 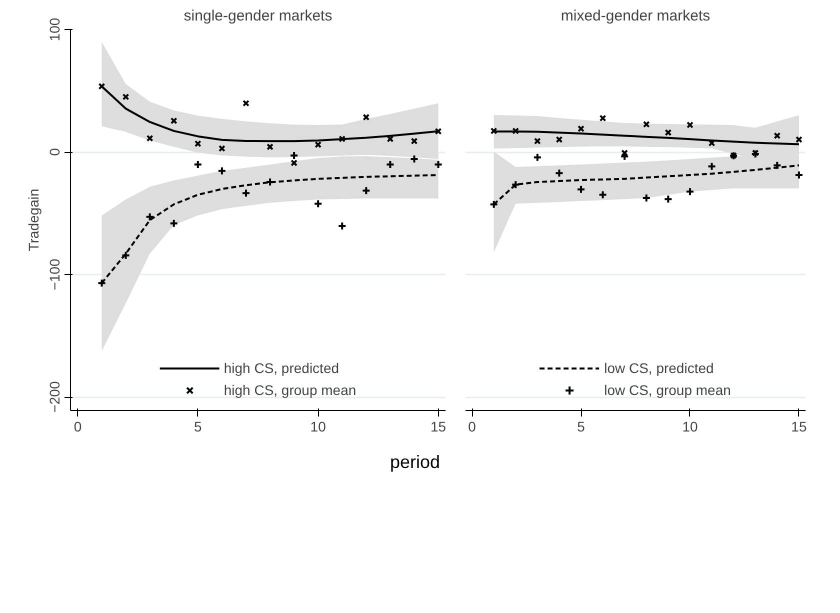 I want to click on y-axis-title: Tradegain, so click(x=34, y=220).